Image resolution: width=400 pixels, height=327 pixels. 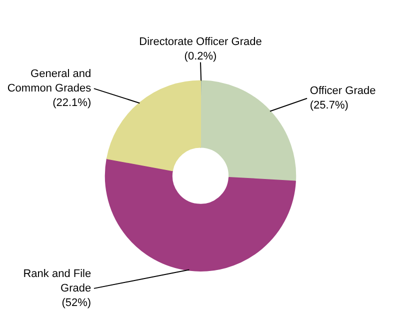 What do you see at coordinates (57, 281) in the screenshot?
I see `slice-label: Rank and File Grade` at bounding box center [57, 281].